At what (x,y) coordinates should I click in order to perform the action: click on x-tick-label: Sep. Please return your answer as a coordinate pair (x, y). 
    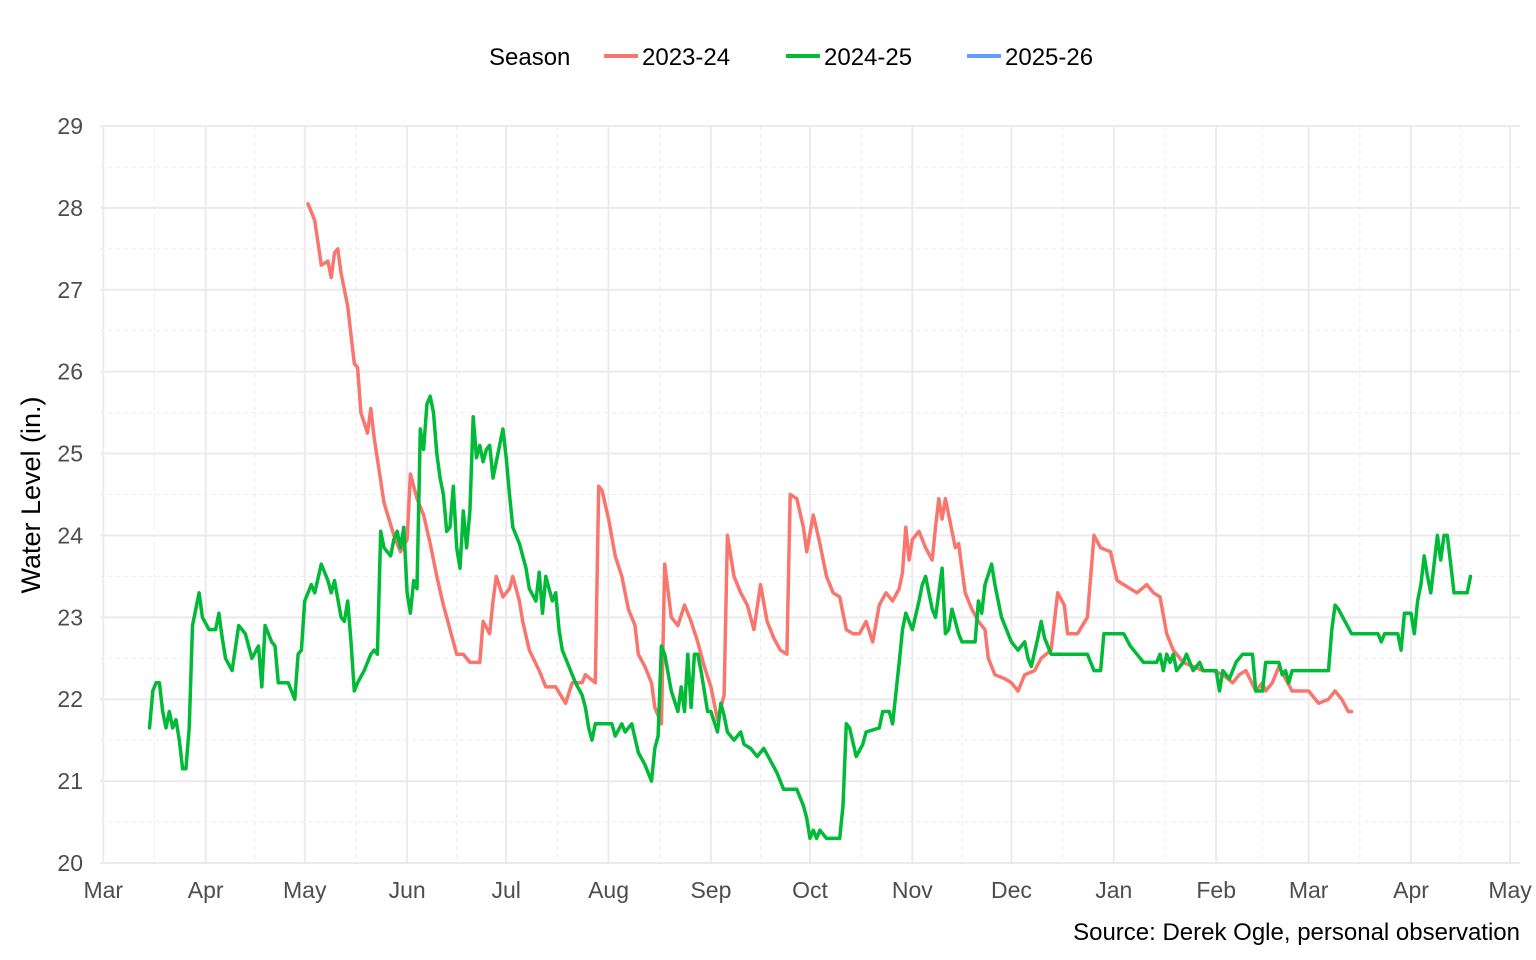
    Looking at the image, I should click on (710, 890).